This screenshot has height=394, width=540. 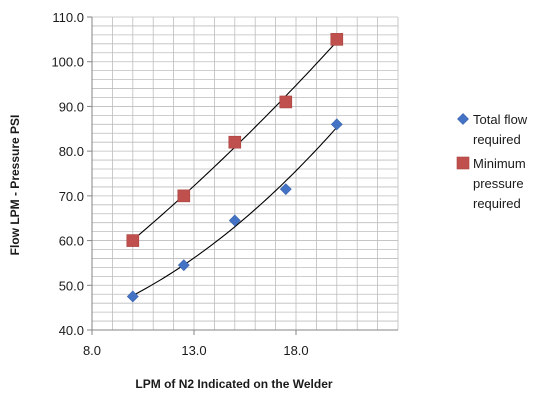 I want to click on legend-label-line: Total flow, so click(x=500, y=119).